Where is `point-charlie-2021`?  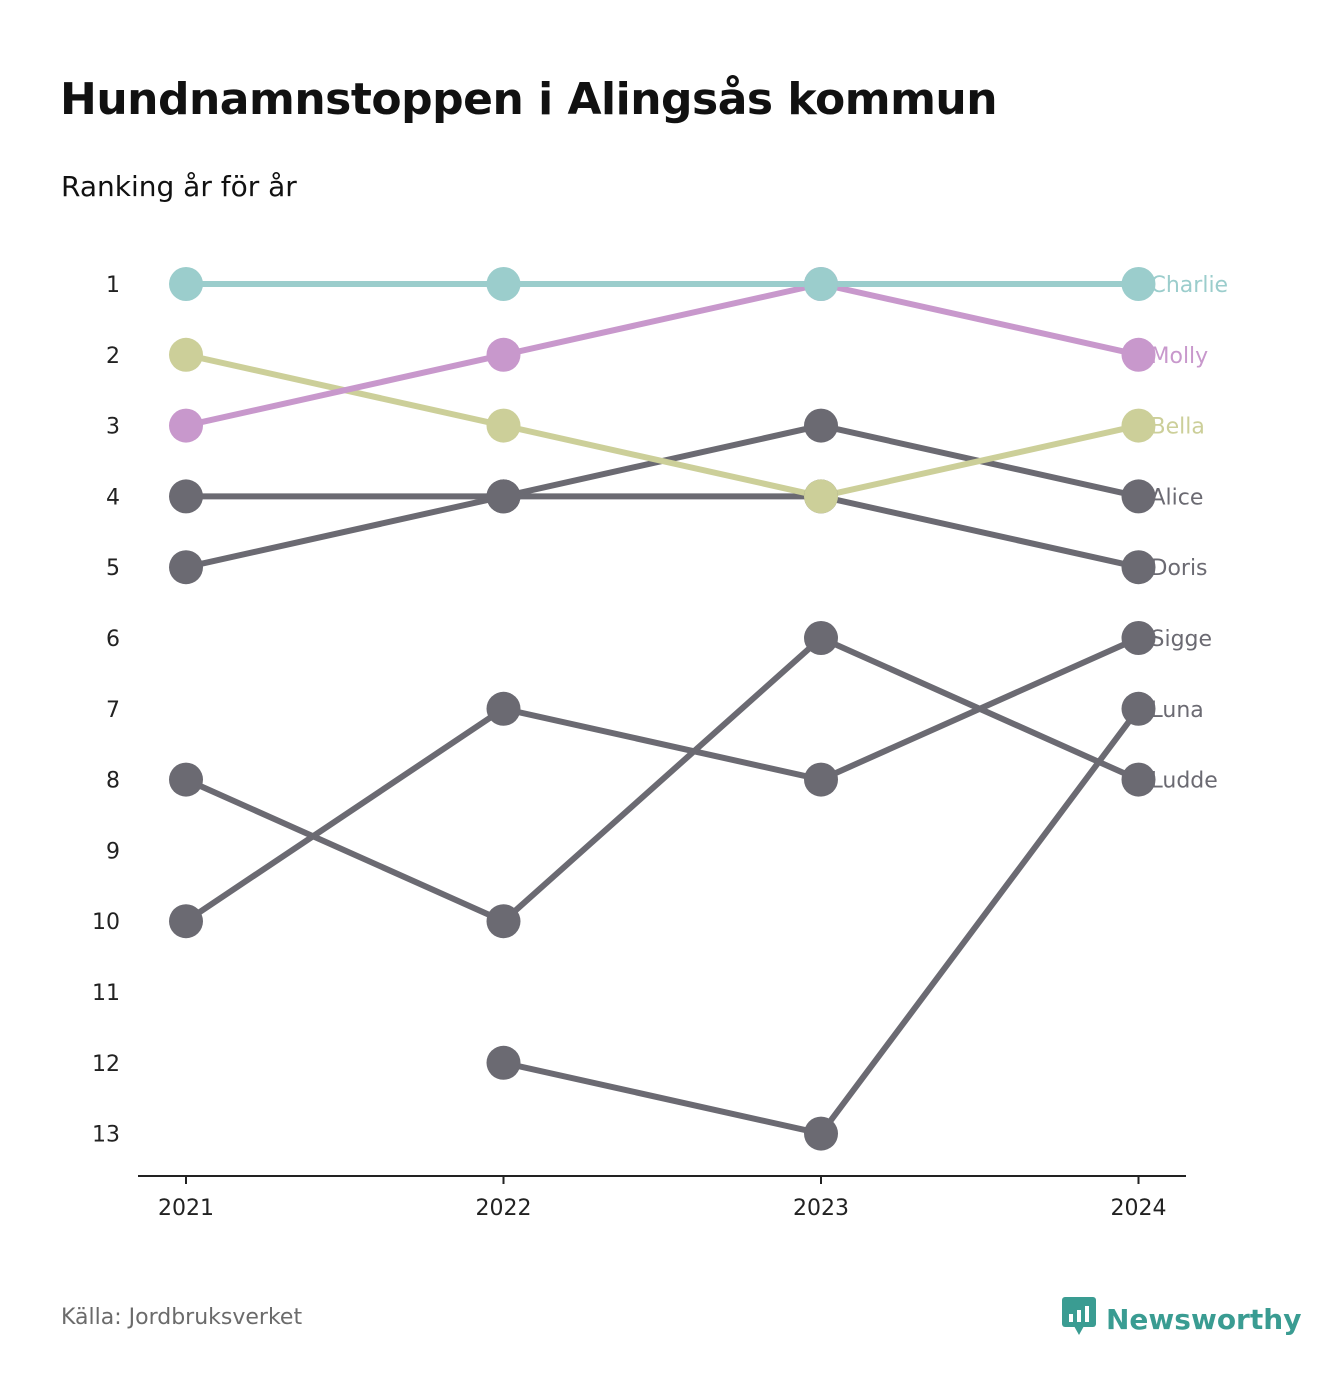 point-charlie-2021 is located at coordinates (186, 284).